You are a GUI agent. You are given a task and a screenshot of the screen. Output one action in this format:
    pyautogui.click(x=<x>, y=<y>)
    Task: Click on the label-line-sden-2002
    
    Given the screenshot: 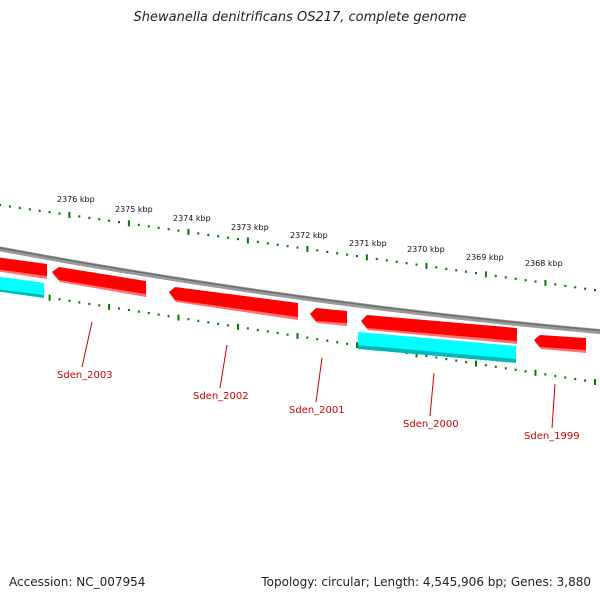 What is the action you would take?
    pyautogui.click(x=223, y=366)
    